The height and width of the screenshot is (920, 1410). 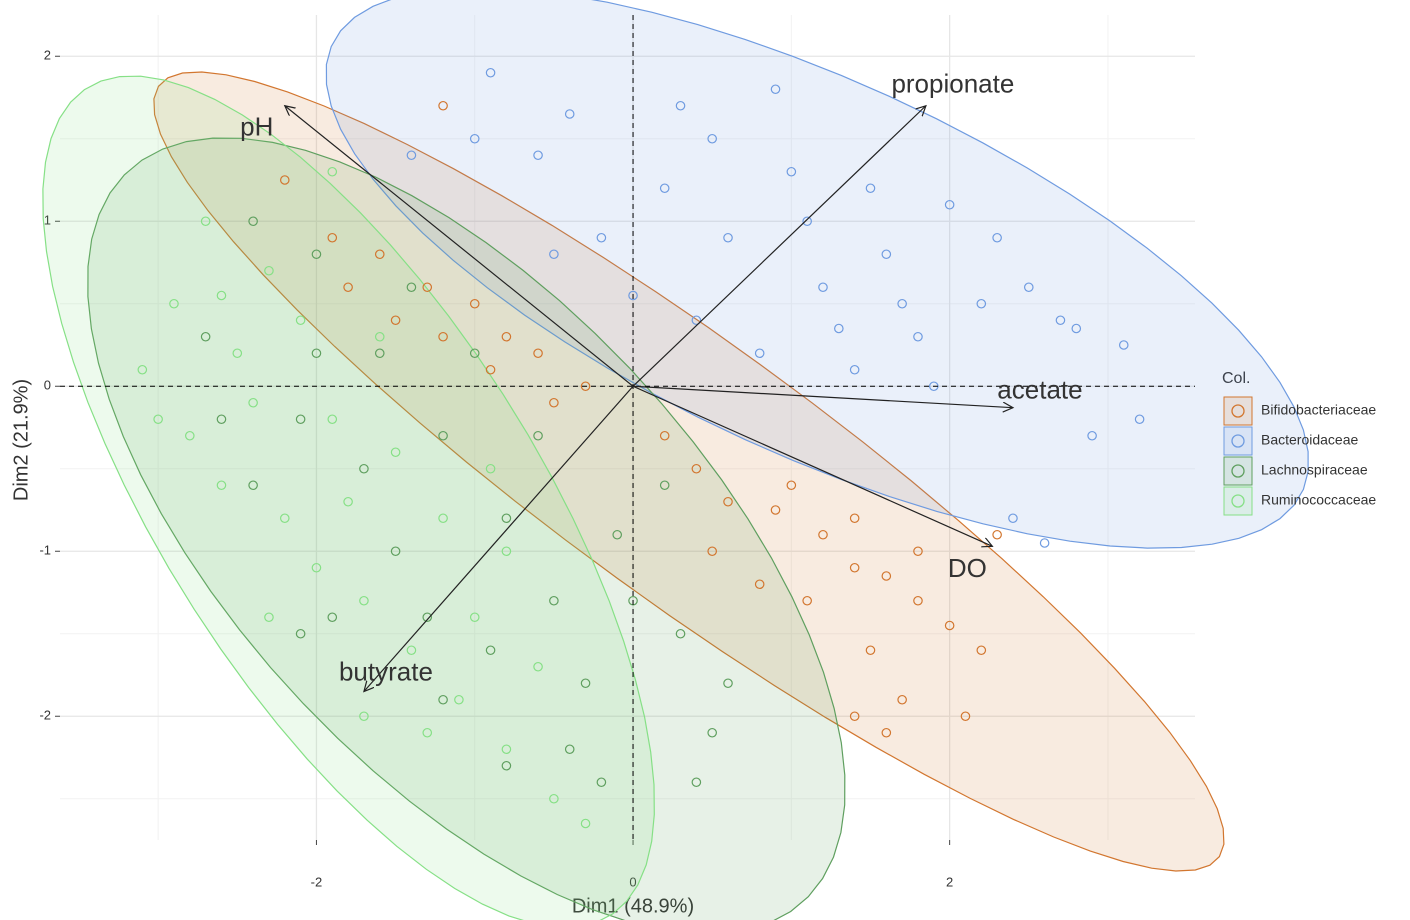 I want to click on variable-label: butyrate, so click(x=386, y=671).